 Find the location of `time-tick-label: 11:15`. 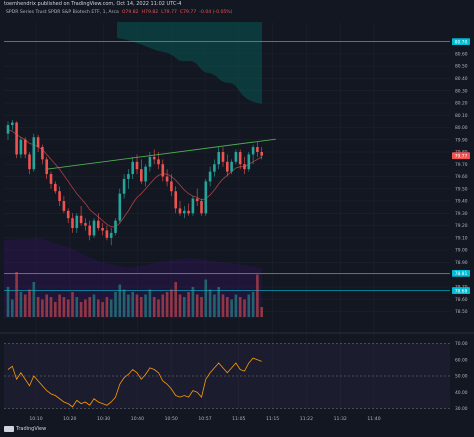

time-tick-label: 11:15 is located at coordinates (272, 419).